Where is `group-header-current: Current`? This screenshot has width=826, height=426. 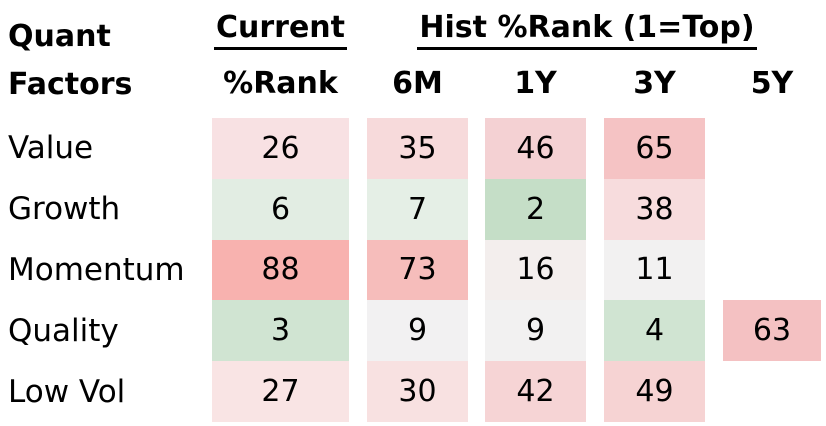 group-header-current: Current is located at coordinates (280, 29).